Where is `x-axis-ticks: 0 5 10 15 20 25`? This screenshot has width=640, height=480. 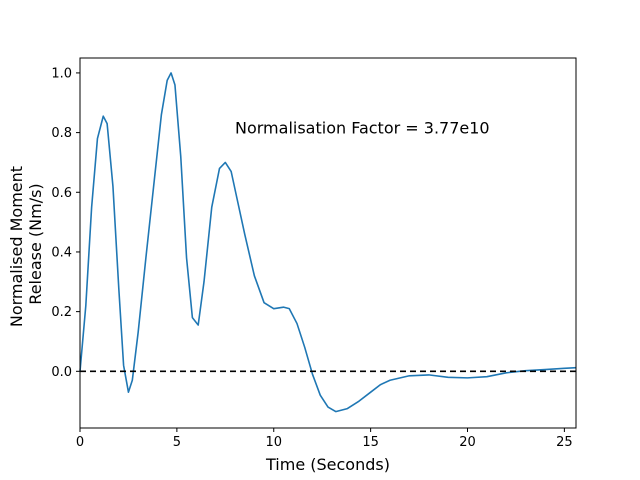
x-axis-ticks: 0 5 10 15 20 25 is located at coordinates (324, 439).